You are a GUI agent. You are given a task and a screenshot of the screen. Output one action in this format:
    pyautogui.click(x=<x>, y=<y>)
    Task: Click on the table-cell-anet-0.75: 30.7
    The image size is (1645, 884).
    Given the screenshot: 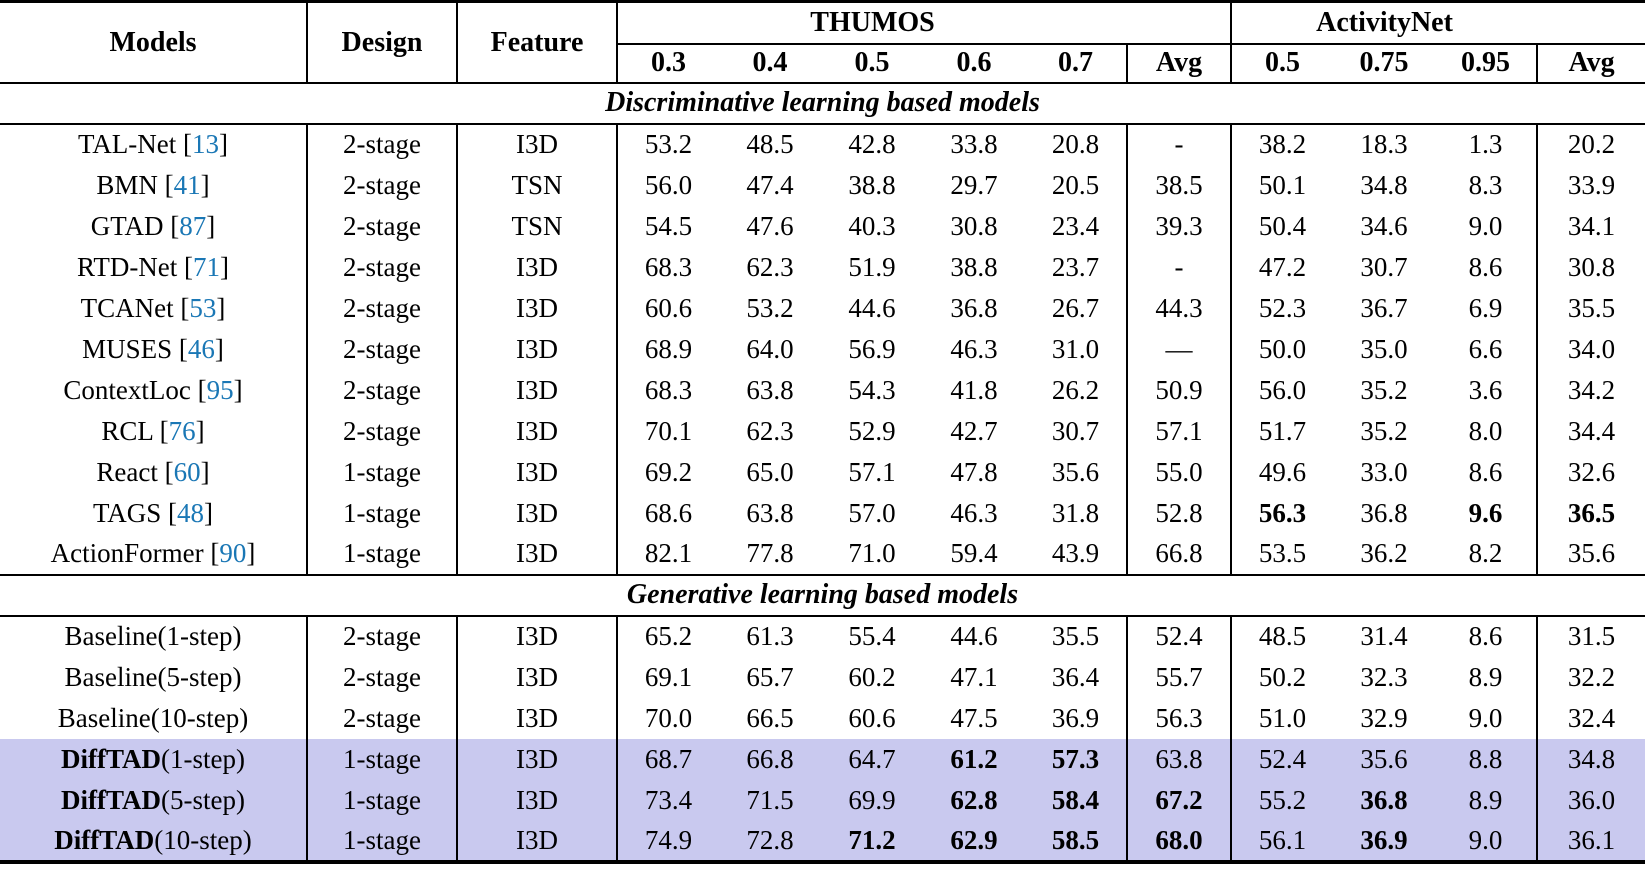 What is the action you would take?
    pyautogui.click(x=1384, y=266)
    